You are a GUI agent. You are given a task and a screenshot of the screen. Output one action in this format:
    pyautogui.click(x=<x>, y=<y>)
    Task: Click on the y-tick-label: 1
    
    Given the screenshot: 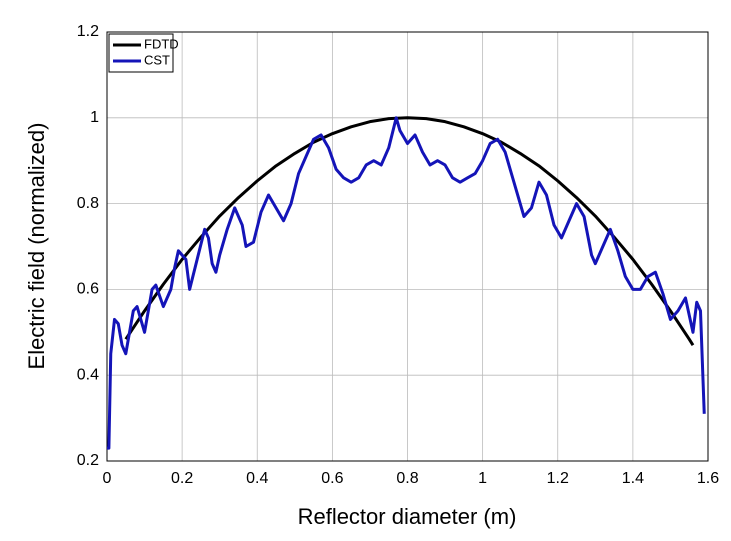 What is the action you would take?
    pyautogui.click(x=94, y=117)
    